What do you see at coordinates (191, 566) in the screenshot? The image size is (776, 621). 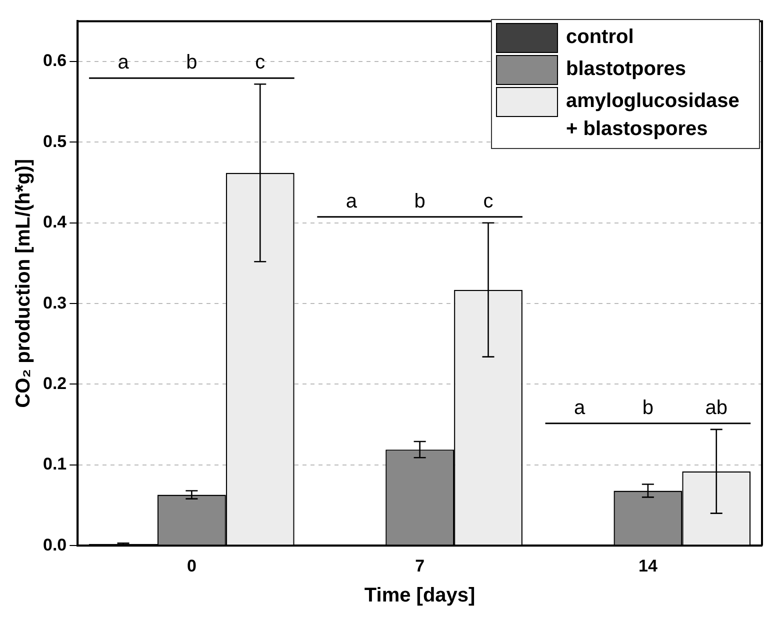 I see `x-tick-label: 0` at bounding box center [191, 566].